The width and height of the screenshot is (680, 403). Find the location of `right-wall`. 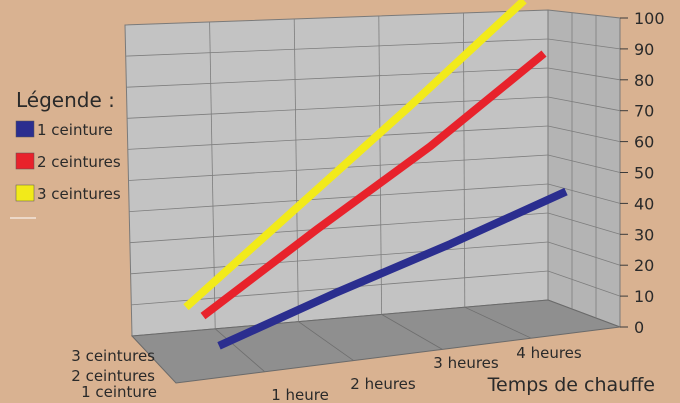

right-wall is located at coordinates (584, 168).